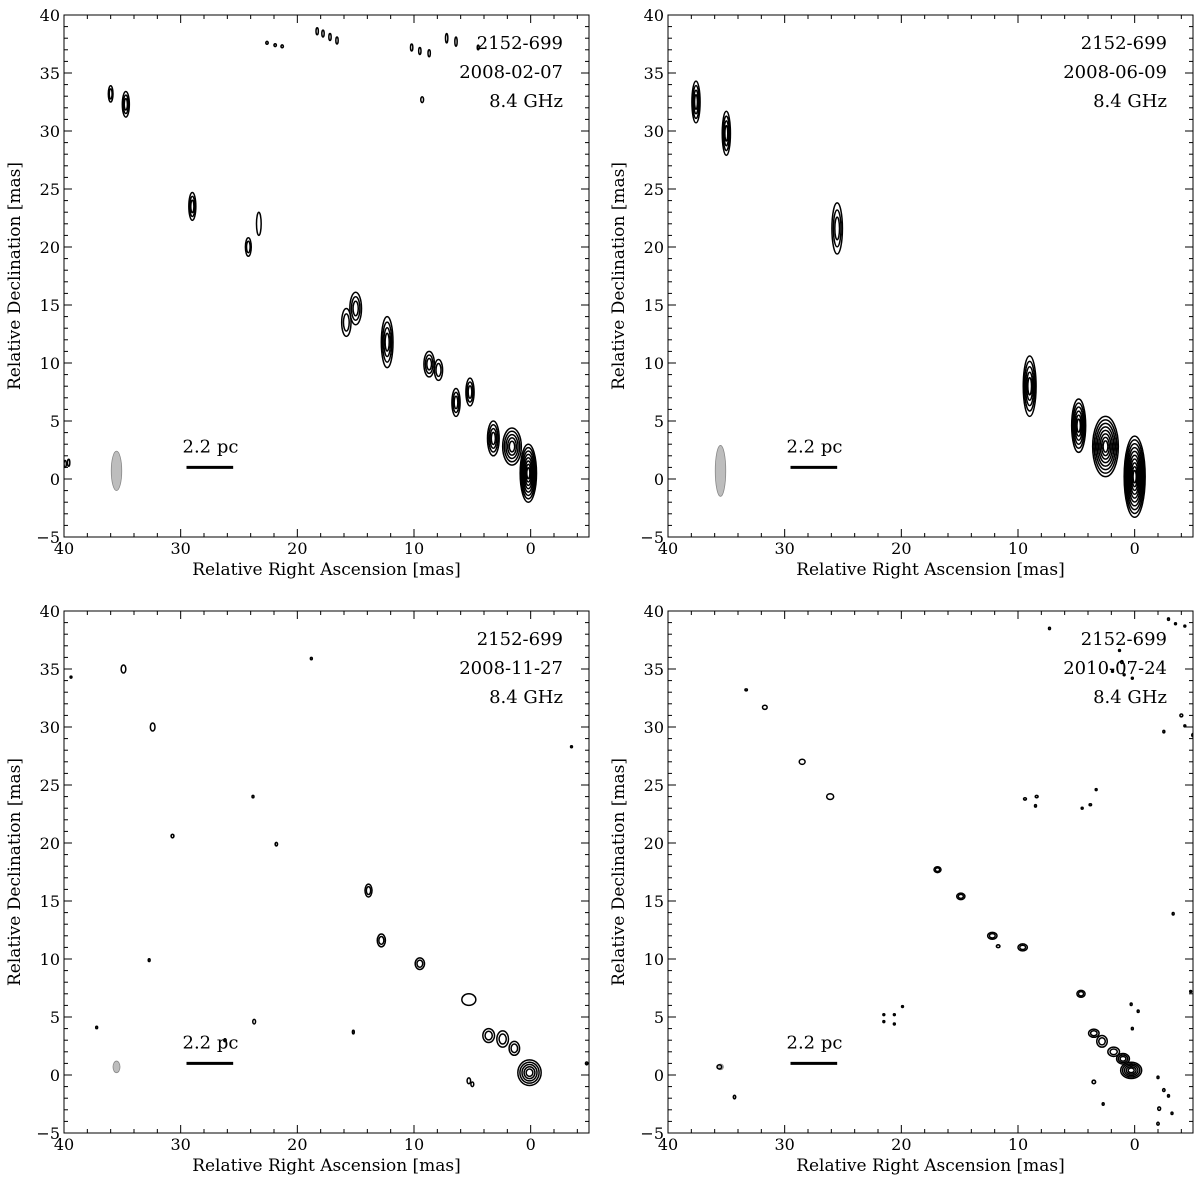  Describe the element at coordinates (1130, 101) in the screenshot. I see `frequency-label: 8.4 GHz` at that location.